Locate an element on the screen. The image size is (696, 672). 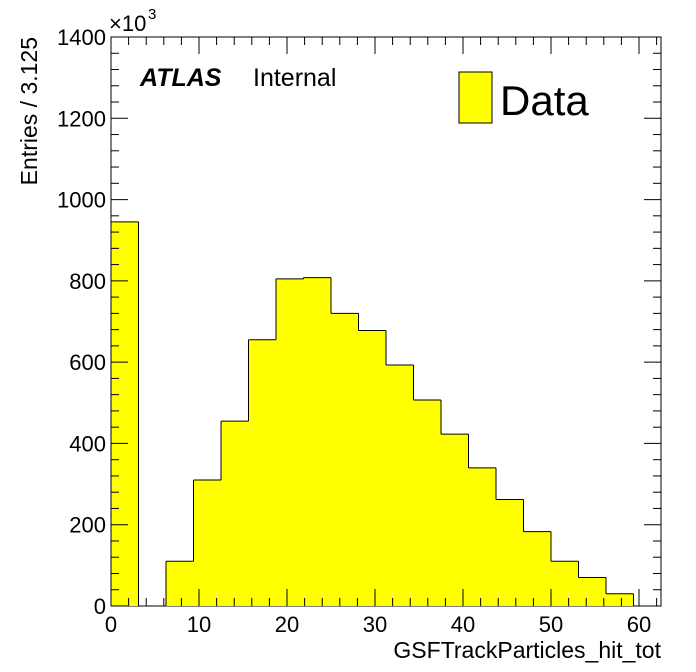
y-tick-label: 600 is located at coordinates (87, 362).